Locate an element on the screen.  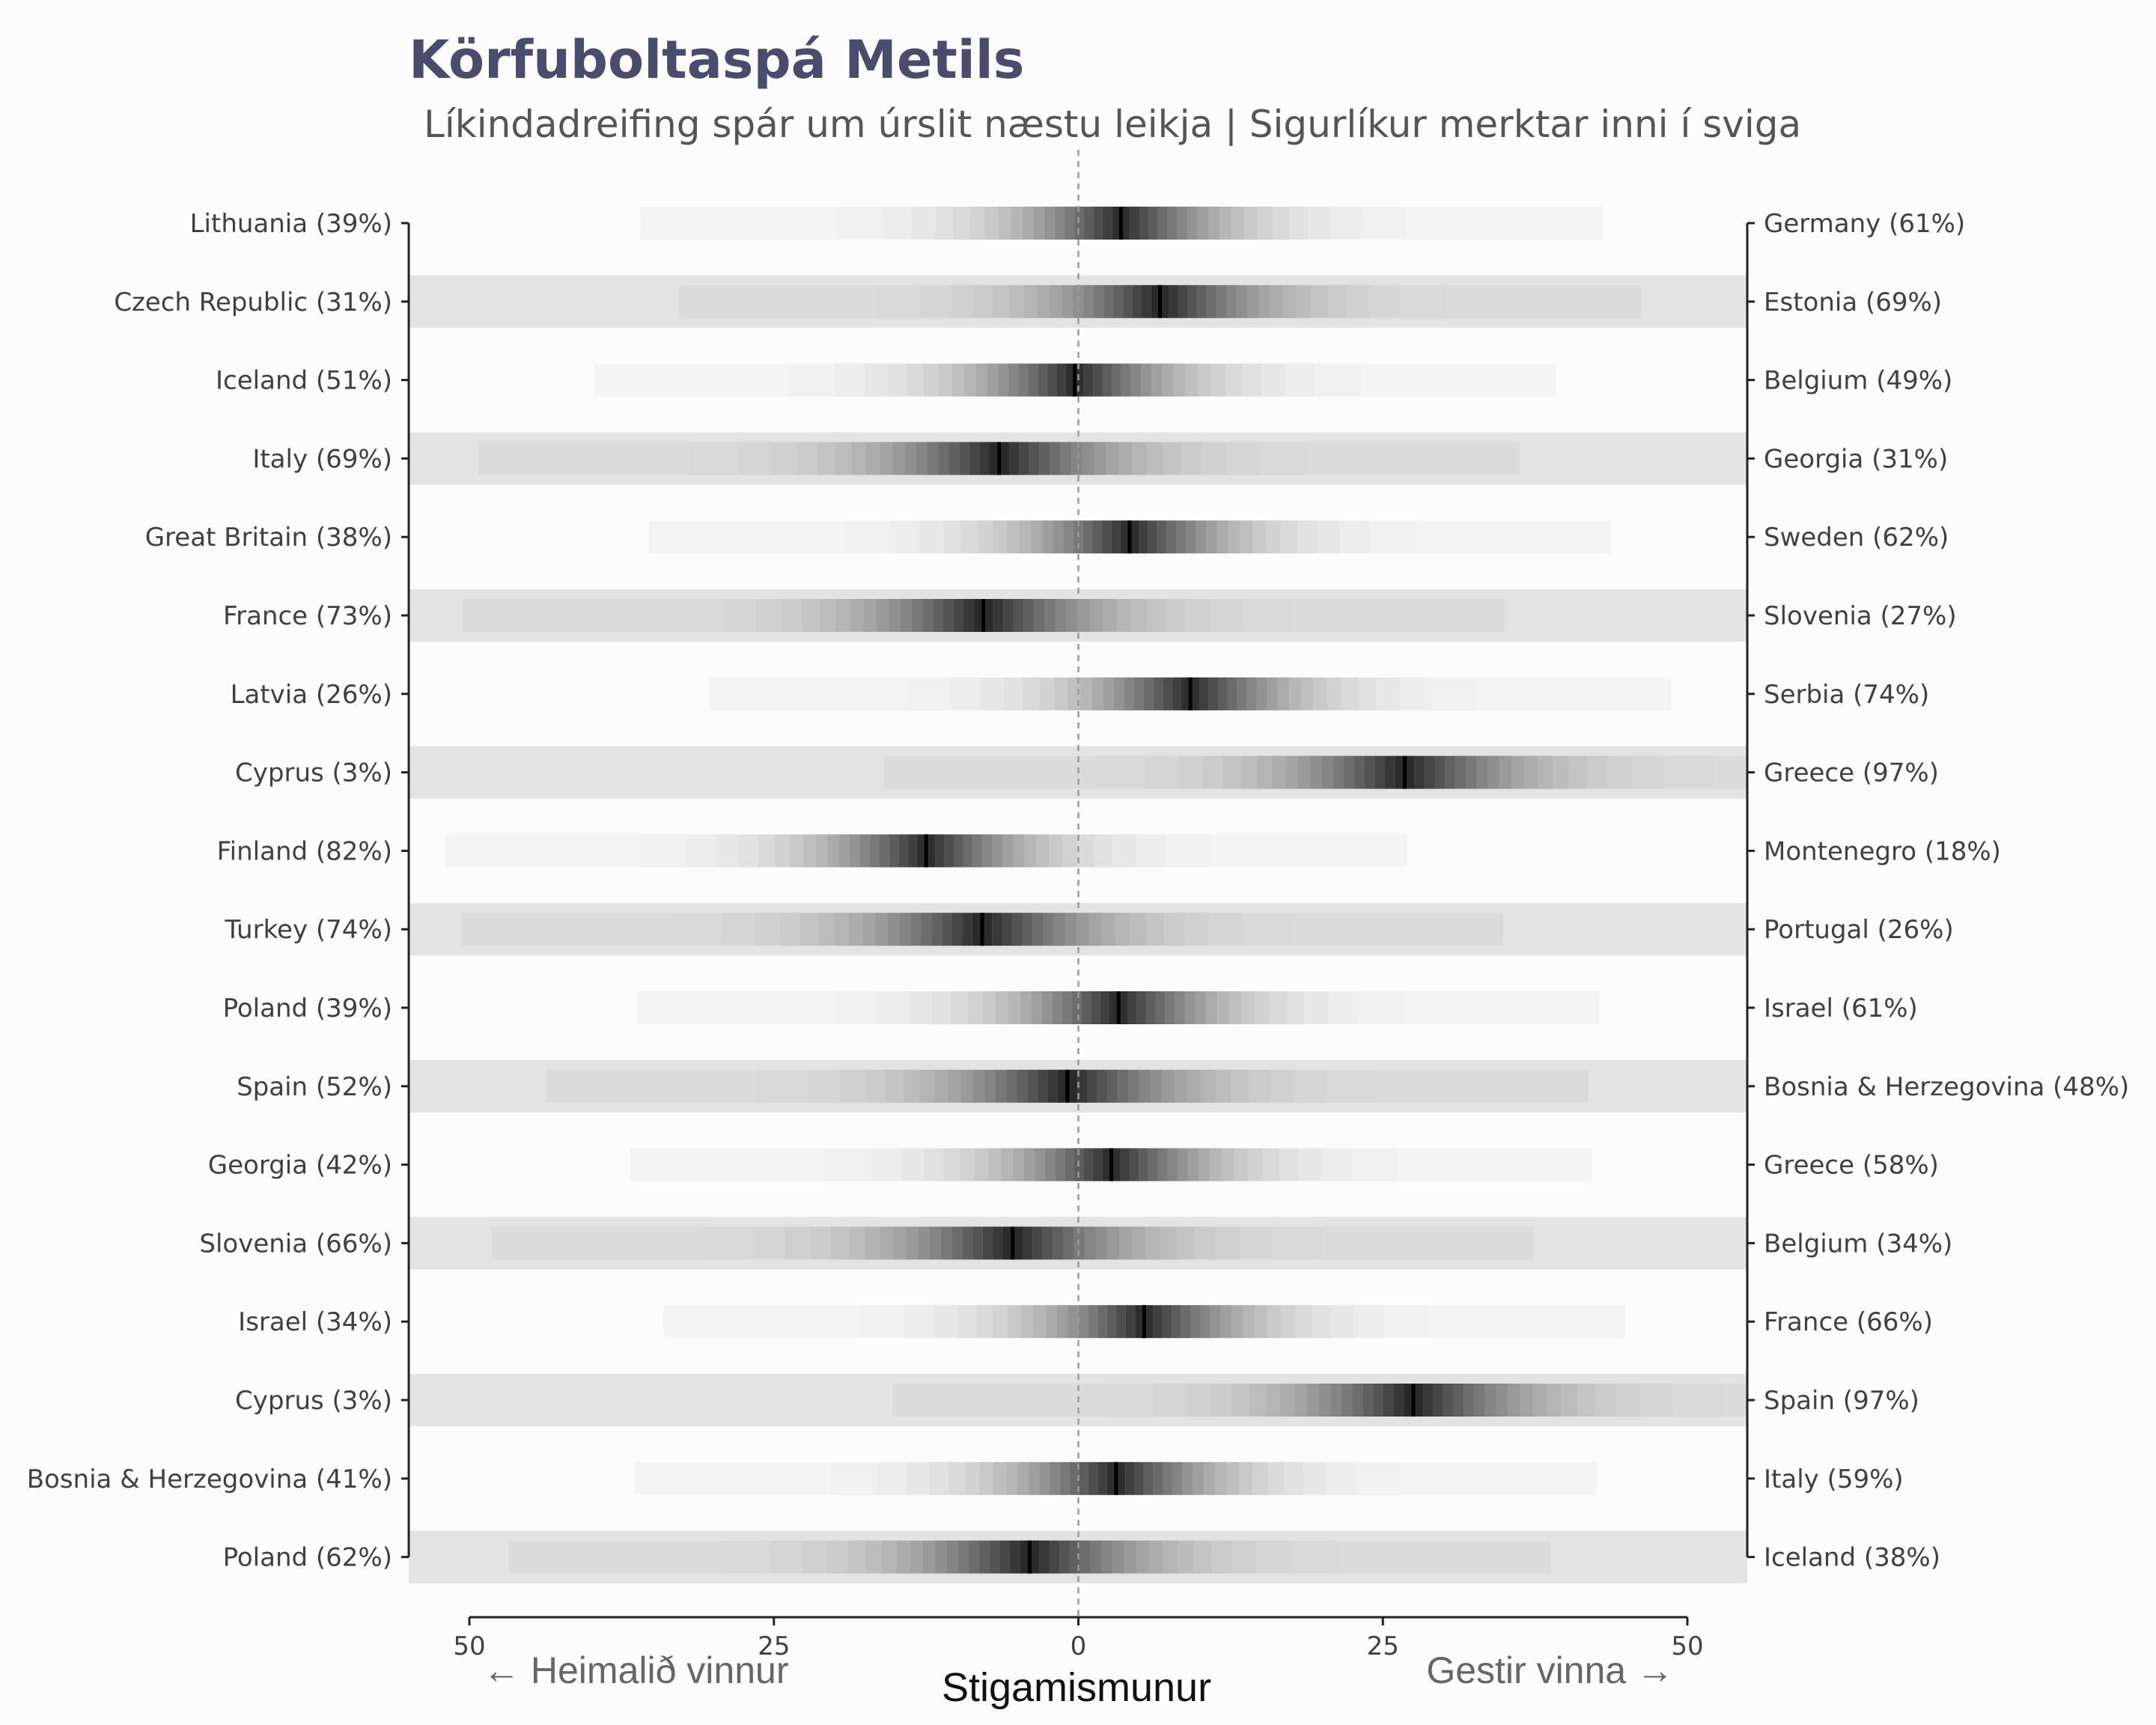
away-team-label: Belgium (34%) is located at coordinates (1858, 1244).